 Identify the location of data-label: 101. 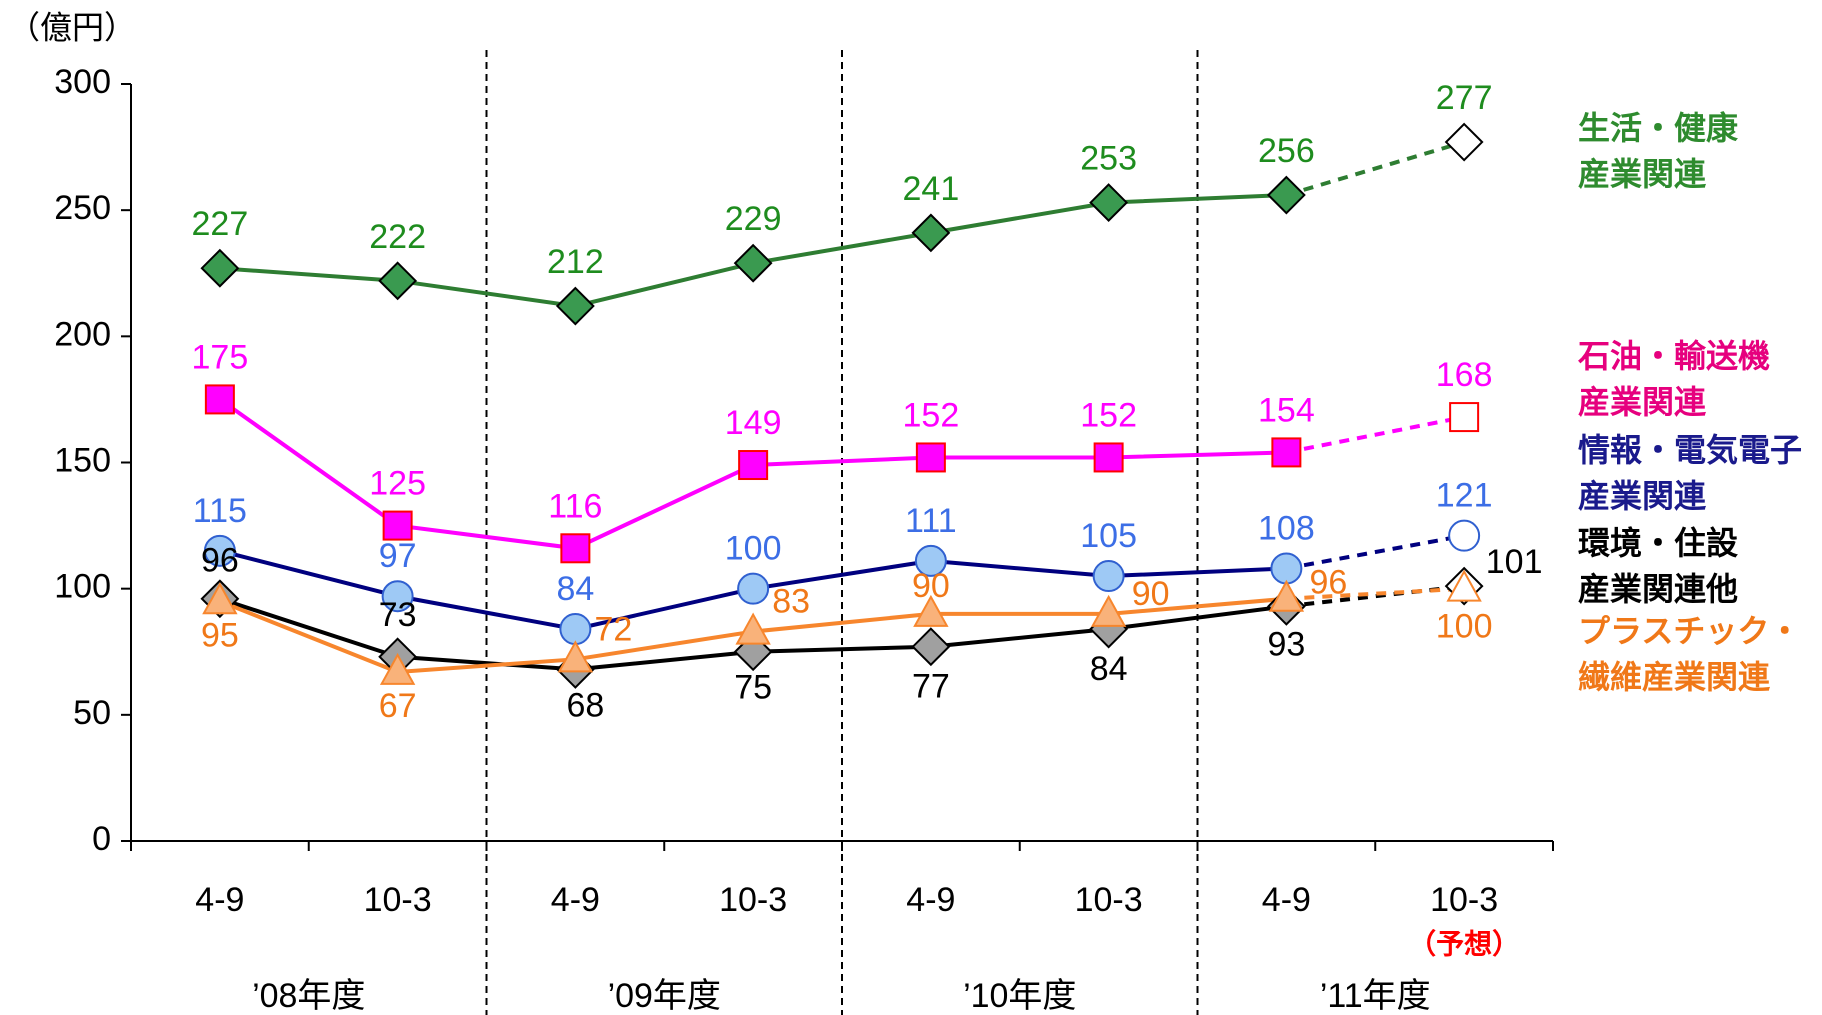
(1514, 562).